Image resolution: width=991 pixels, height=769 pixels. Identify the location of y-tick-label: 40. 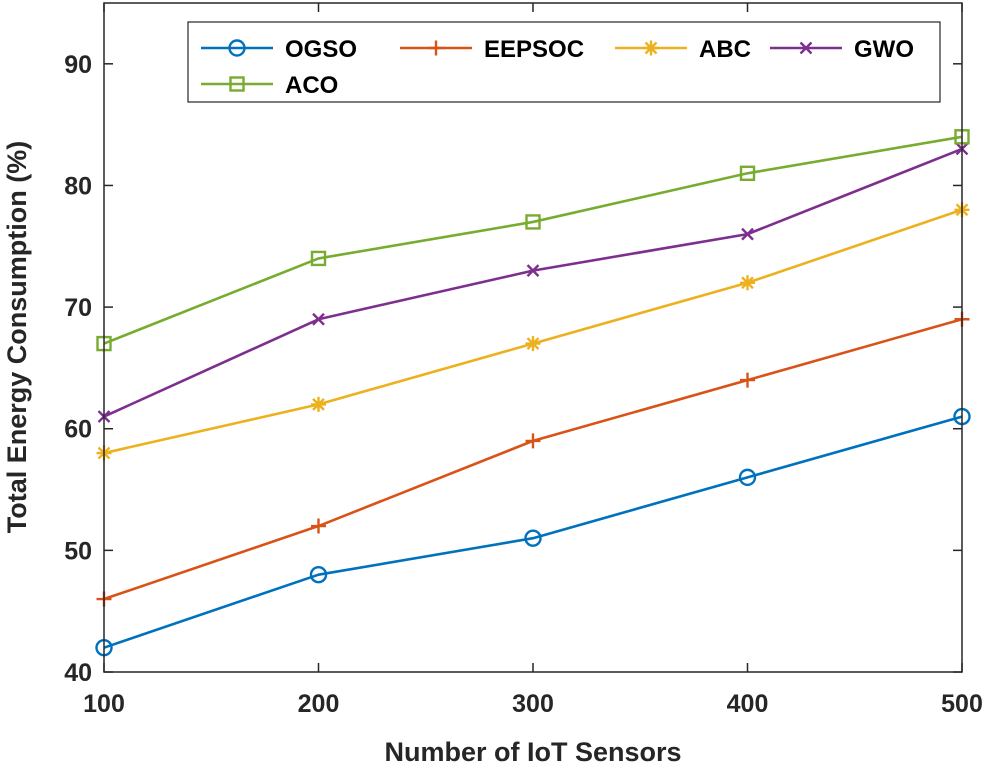
(78, 673).